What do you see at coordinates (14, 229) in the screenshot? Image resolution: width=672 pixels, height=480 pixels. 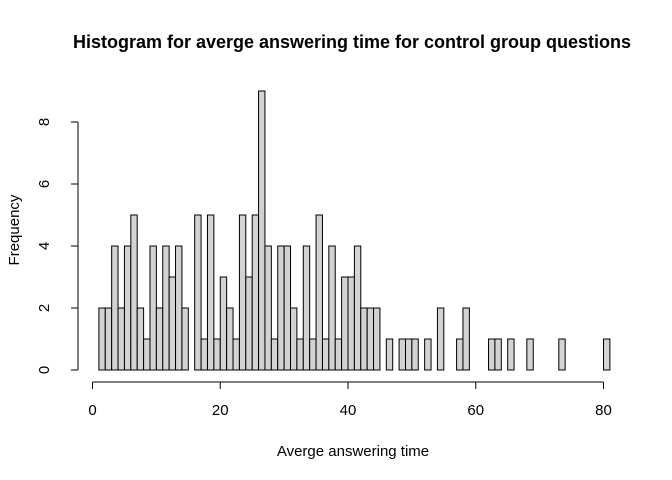 I see `y-axis-label: Frequency` at bounding box center [14, 229].